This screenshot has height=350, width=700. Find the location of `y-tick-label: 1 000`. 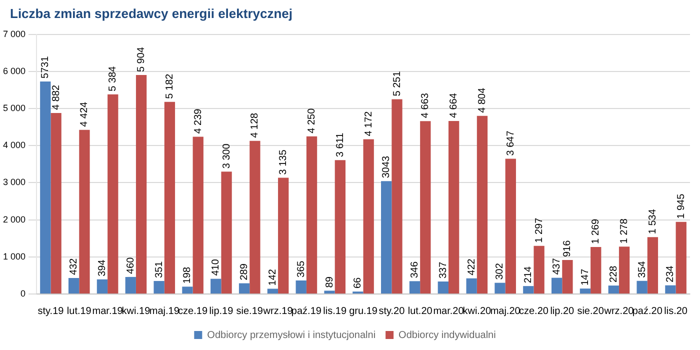

y-tick-label: 1 000 is located at coordinates (14, 256).